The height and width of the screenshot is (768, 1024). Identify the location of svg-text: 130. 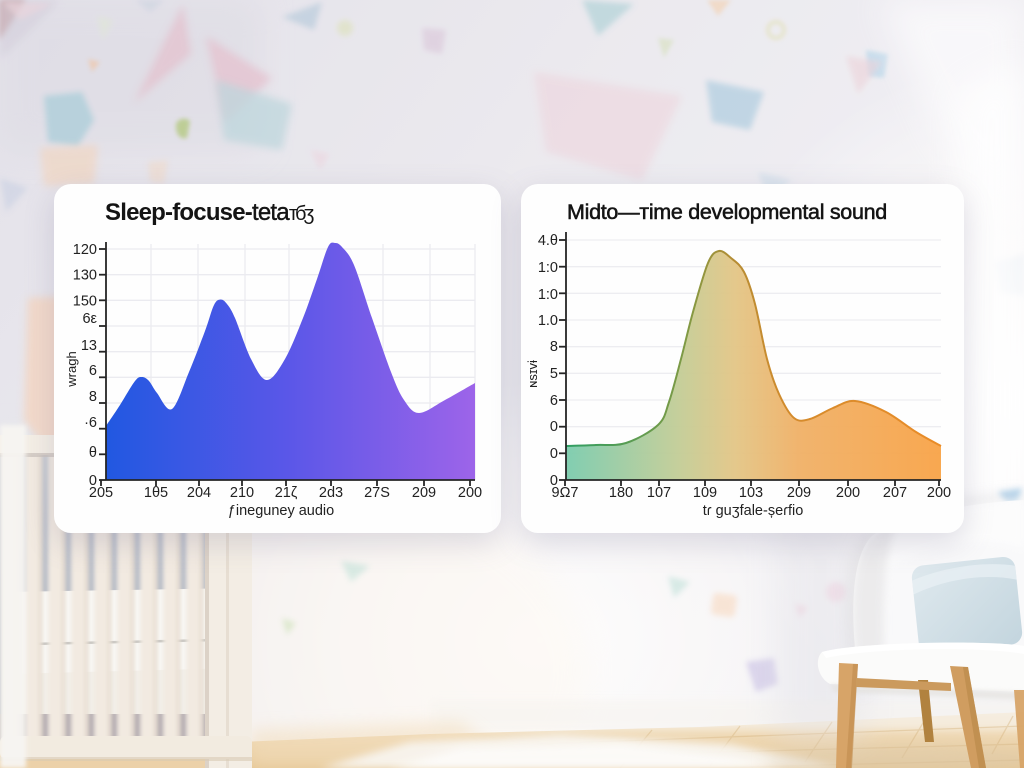
(85, 276).